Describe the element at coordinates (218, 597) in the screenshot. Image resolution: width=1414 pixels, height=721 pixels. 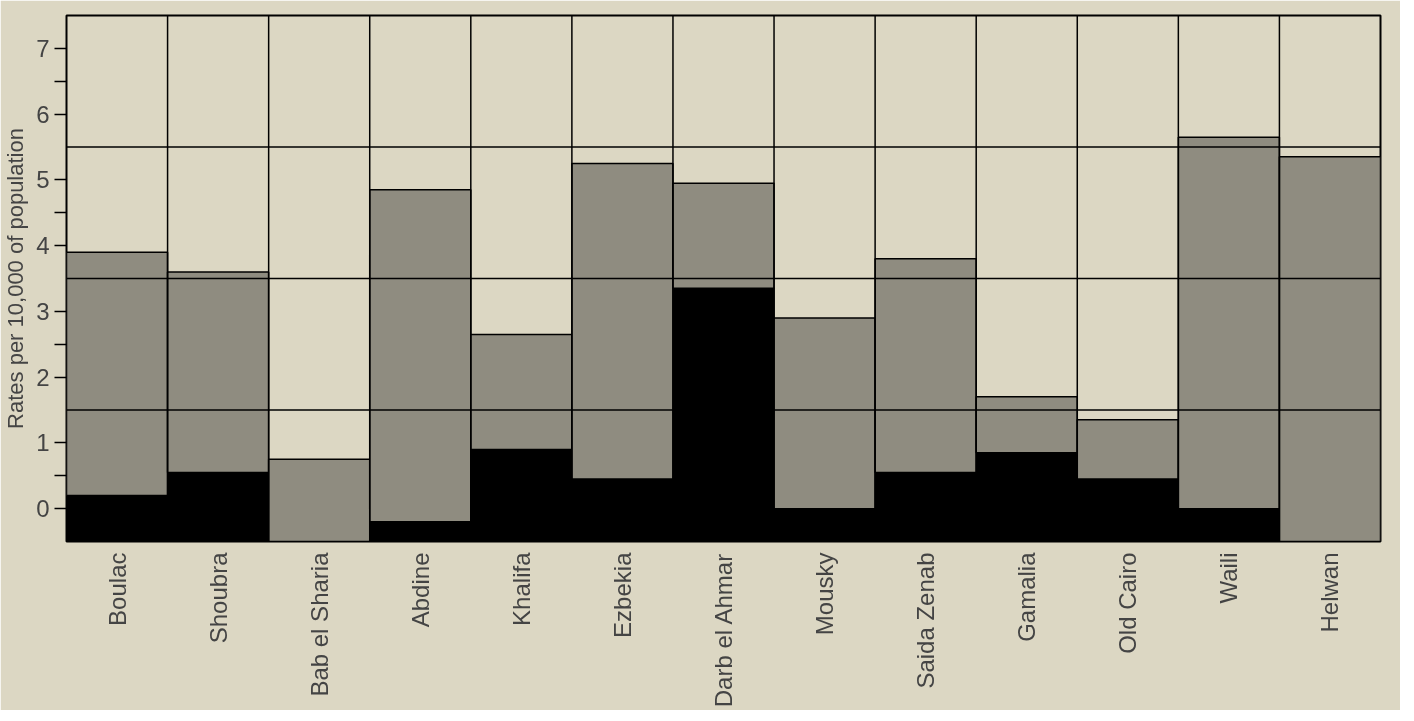
I see `x-tick-label: Shoubra` at that location.